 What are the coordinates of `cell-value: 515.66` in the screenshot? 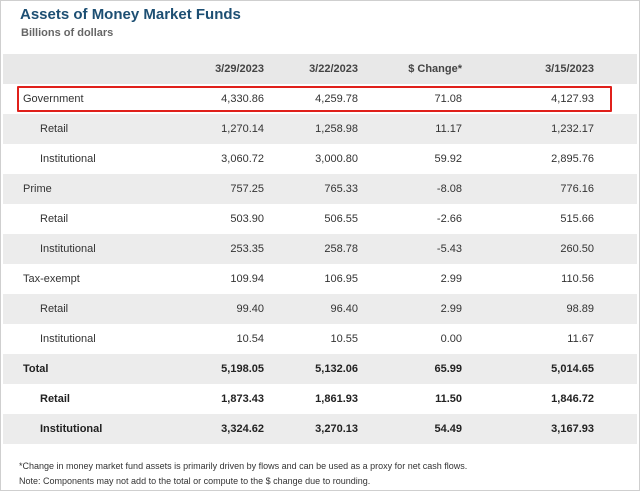 It's located at (577, 219).